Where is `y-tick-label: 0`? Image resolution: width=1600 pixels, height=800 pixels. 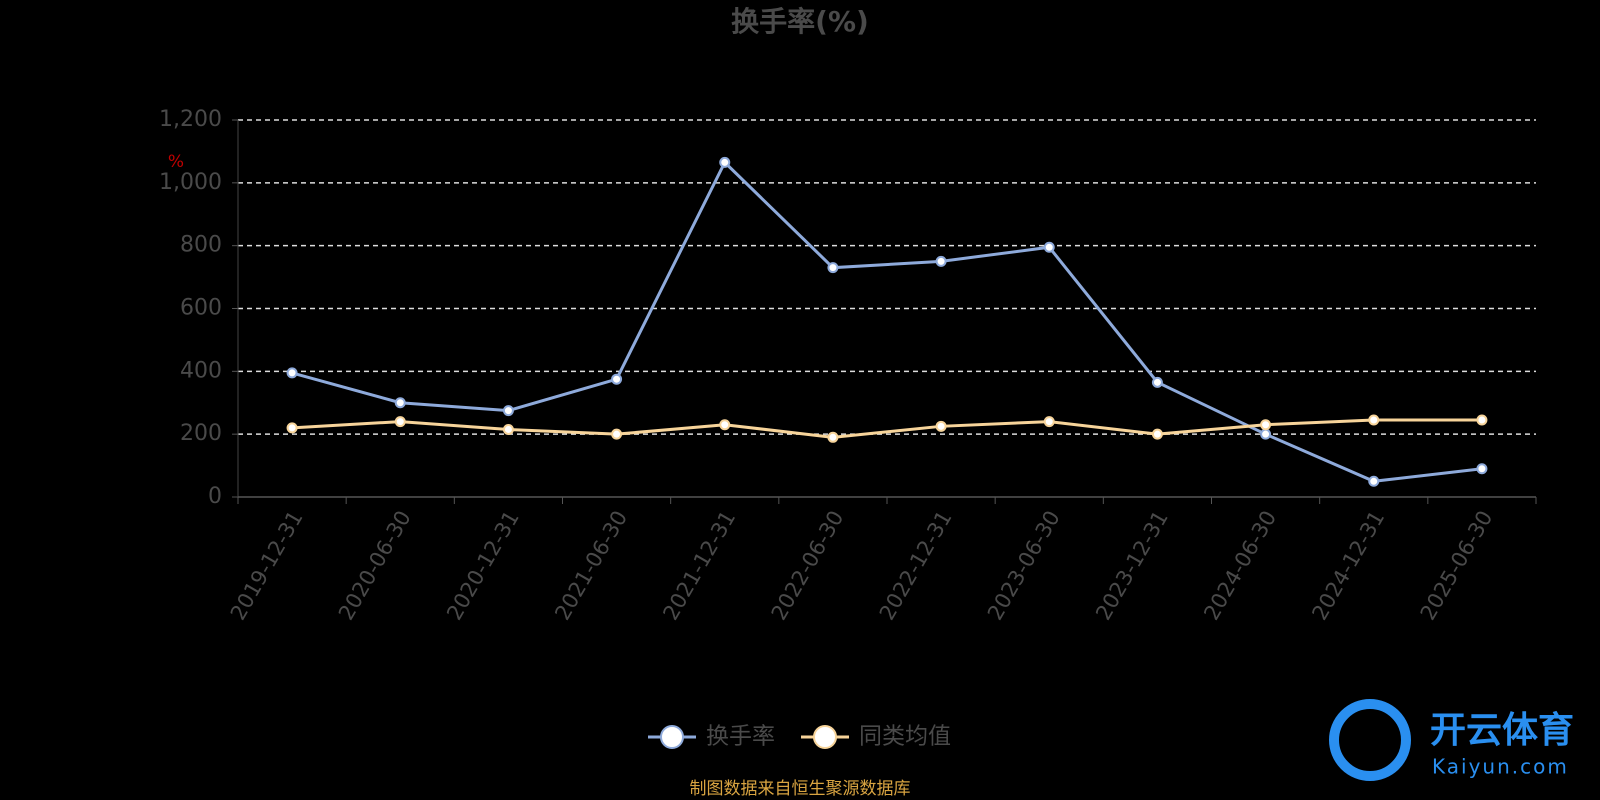 y-tick-label: 0 is located at coordinates (215, 496).